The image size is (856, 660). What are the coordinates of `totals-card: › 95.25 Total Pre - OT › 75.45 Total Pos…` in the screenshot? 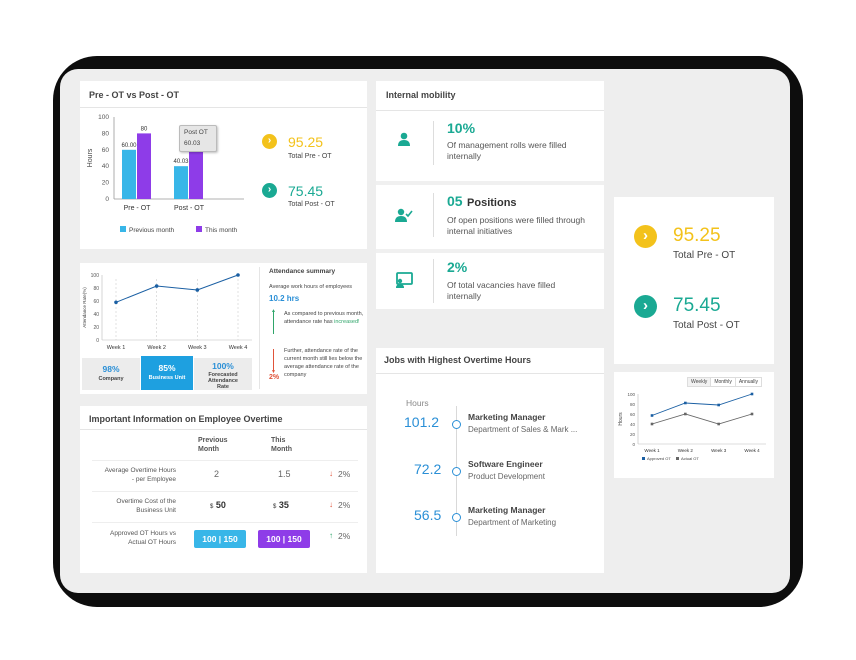 It's located at (694, 280).